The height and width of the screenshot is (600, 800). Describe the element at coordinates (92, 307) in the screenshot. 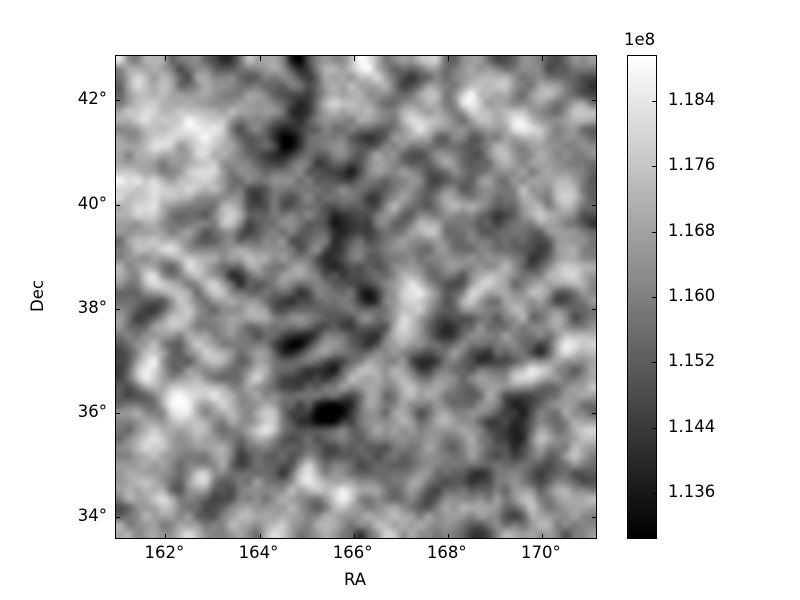

I see `y-tick-label: 38°` at that location.